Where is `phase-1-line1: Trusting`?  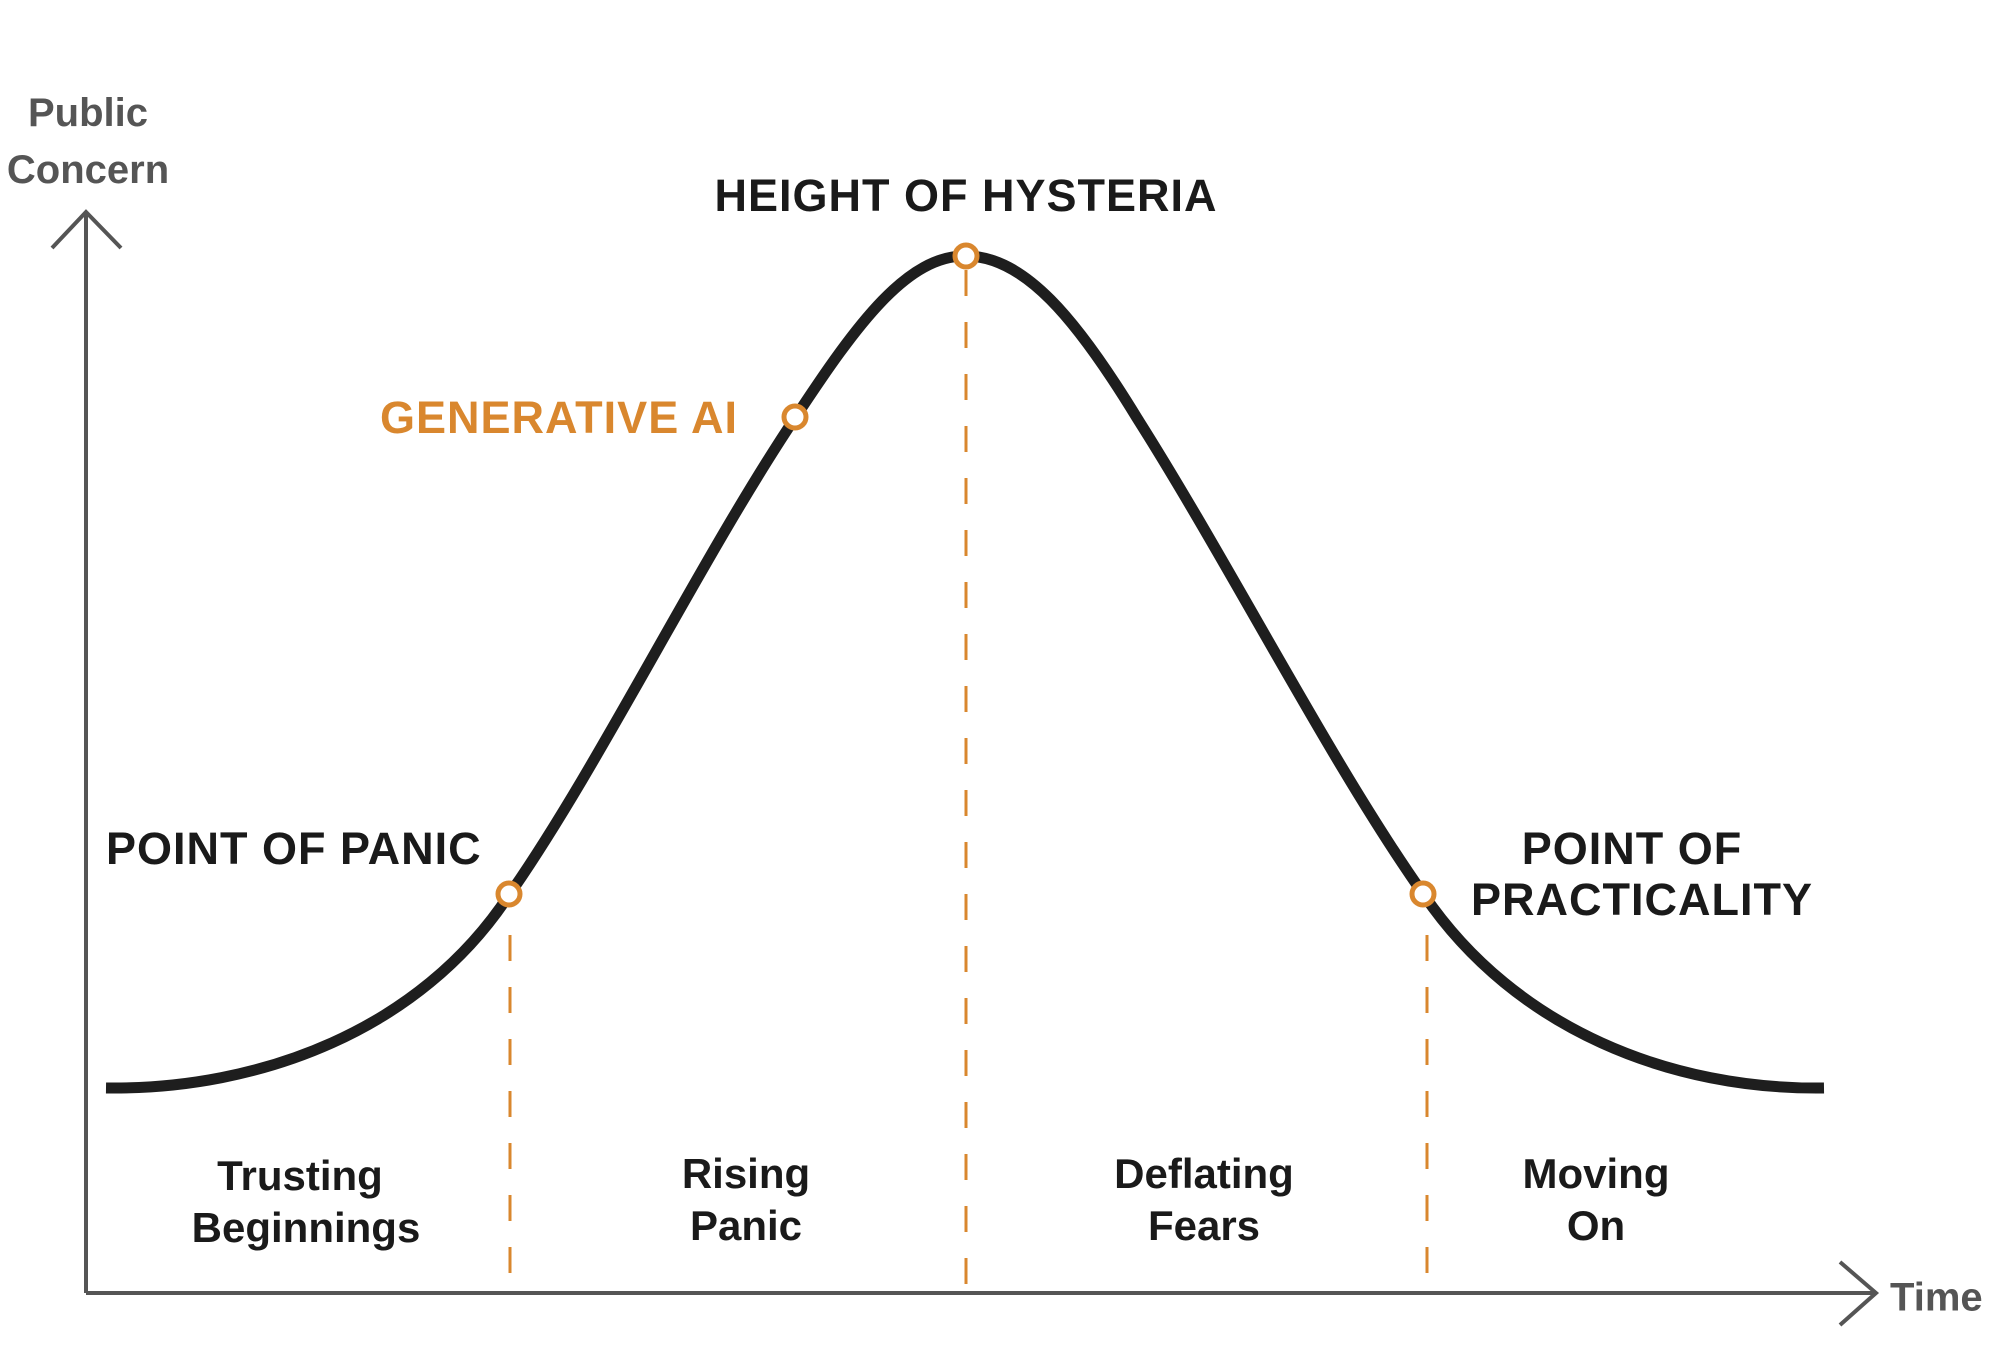
phase-1-line1: Trusting is located at coordinates (300, 1175).